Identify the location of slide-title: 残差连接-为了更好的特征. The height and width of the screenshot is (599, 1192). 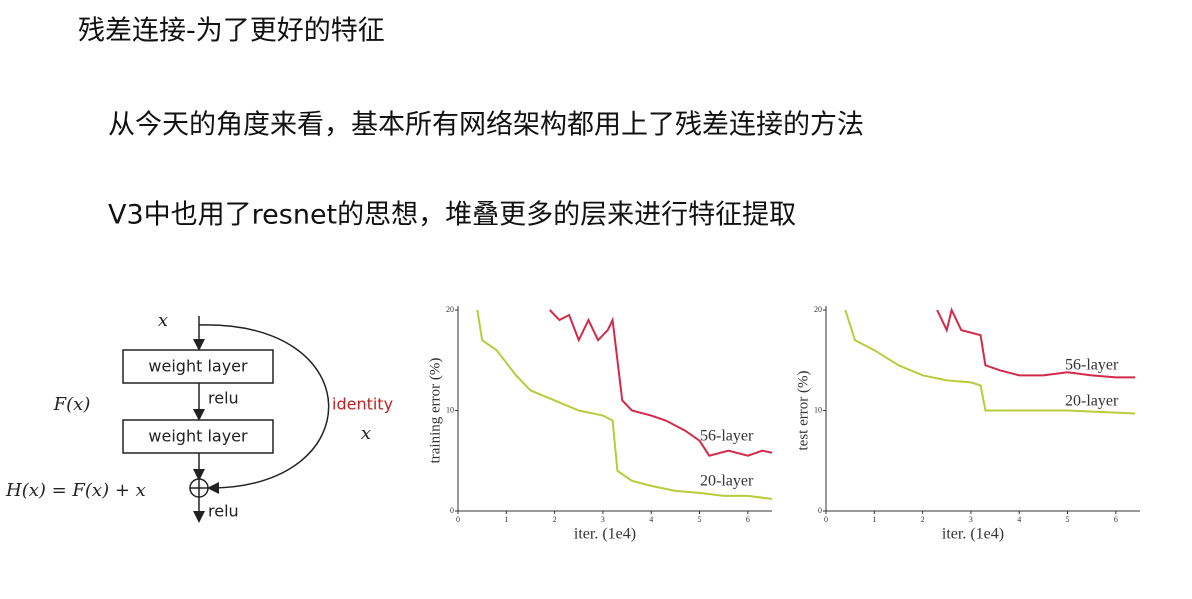
(231, 31).